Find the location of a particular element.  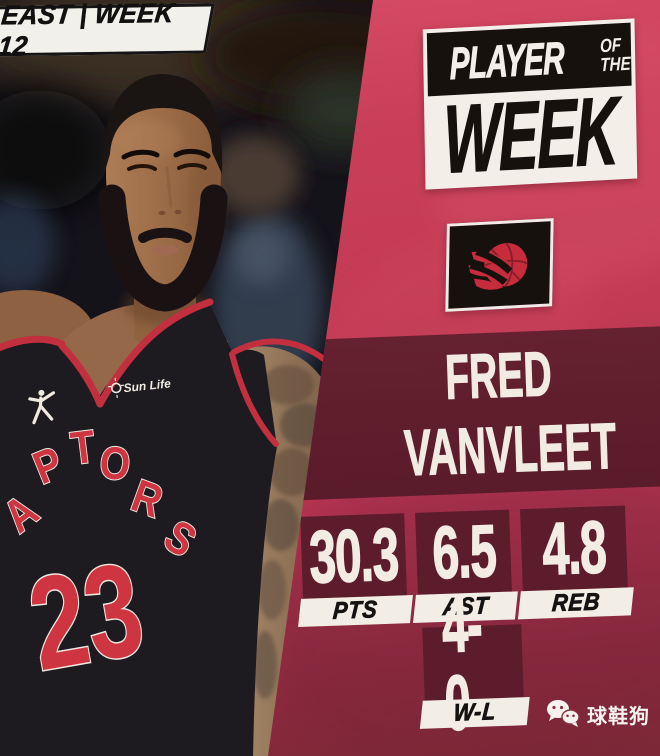

stat-label: REB is located at coordinates (575, 603).